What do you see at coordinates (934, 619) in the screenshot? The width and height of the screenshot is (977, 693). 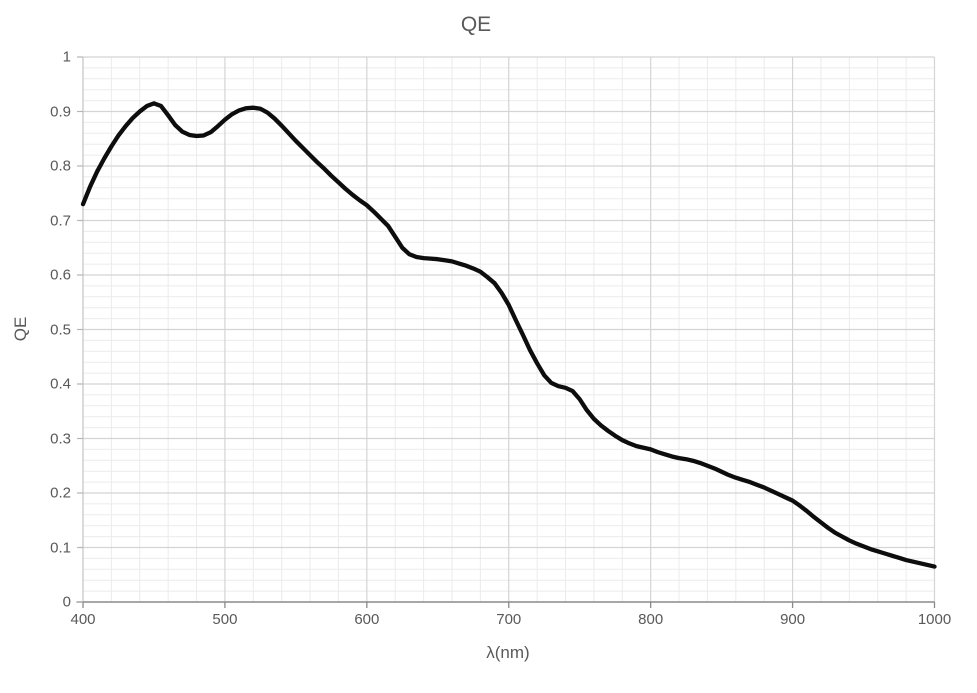 I see `x-tick-label: 1000` at bounding box center [934, 619].